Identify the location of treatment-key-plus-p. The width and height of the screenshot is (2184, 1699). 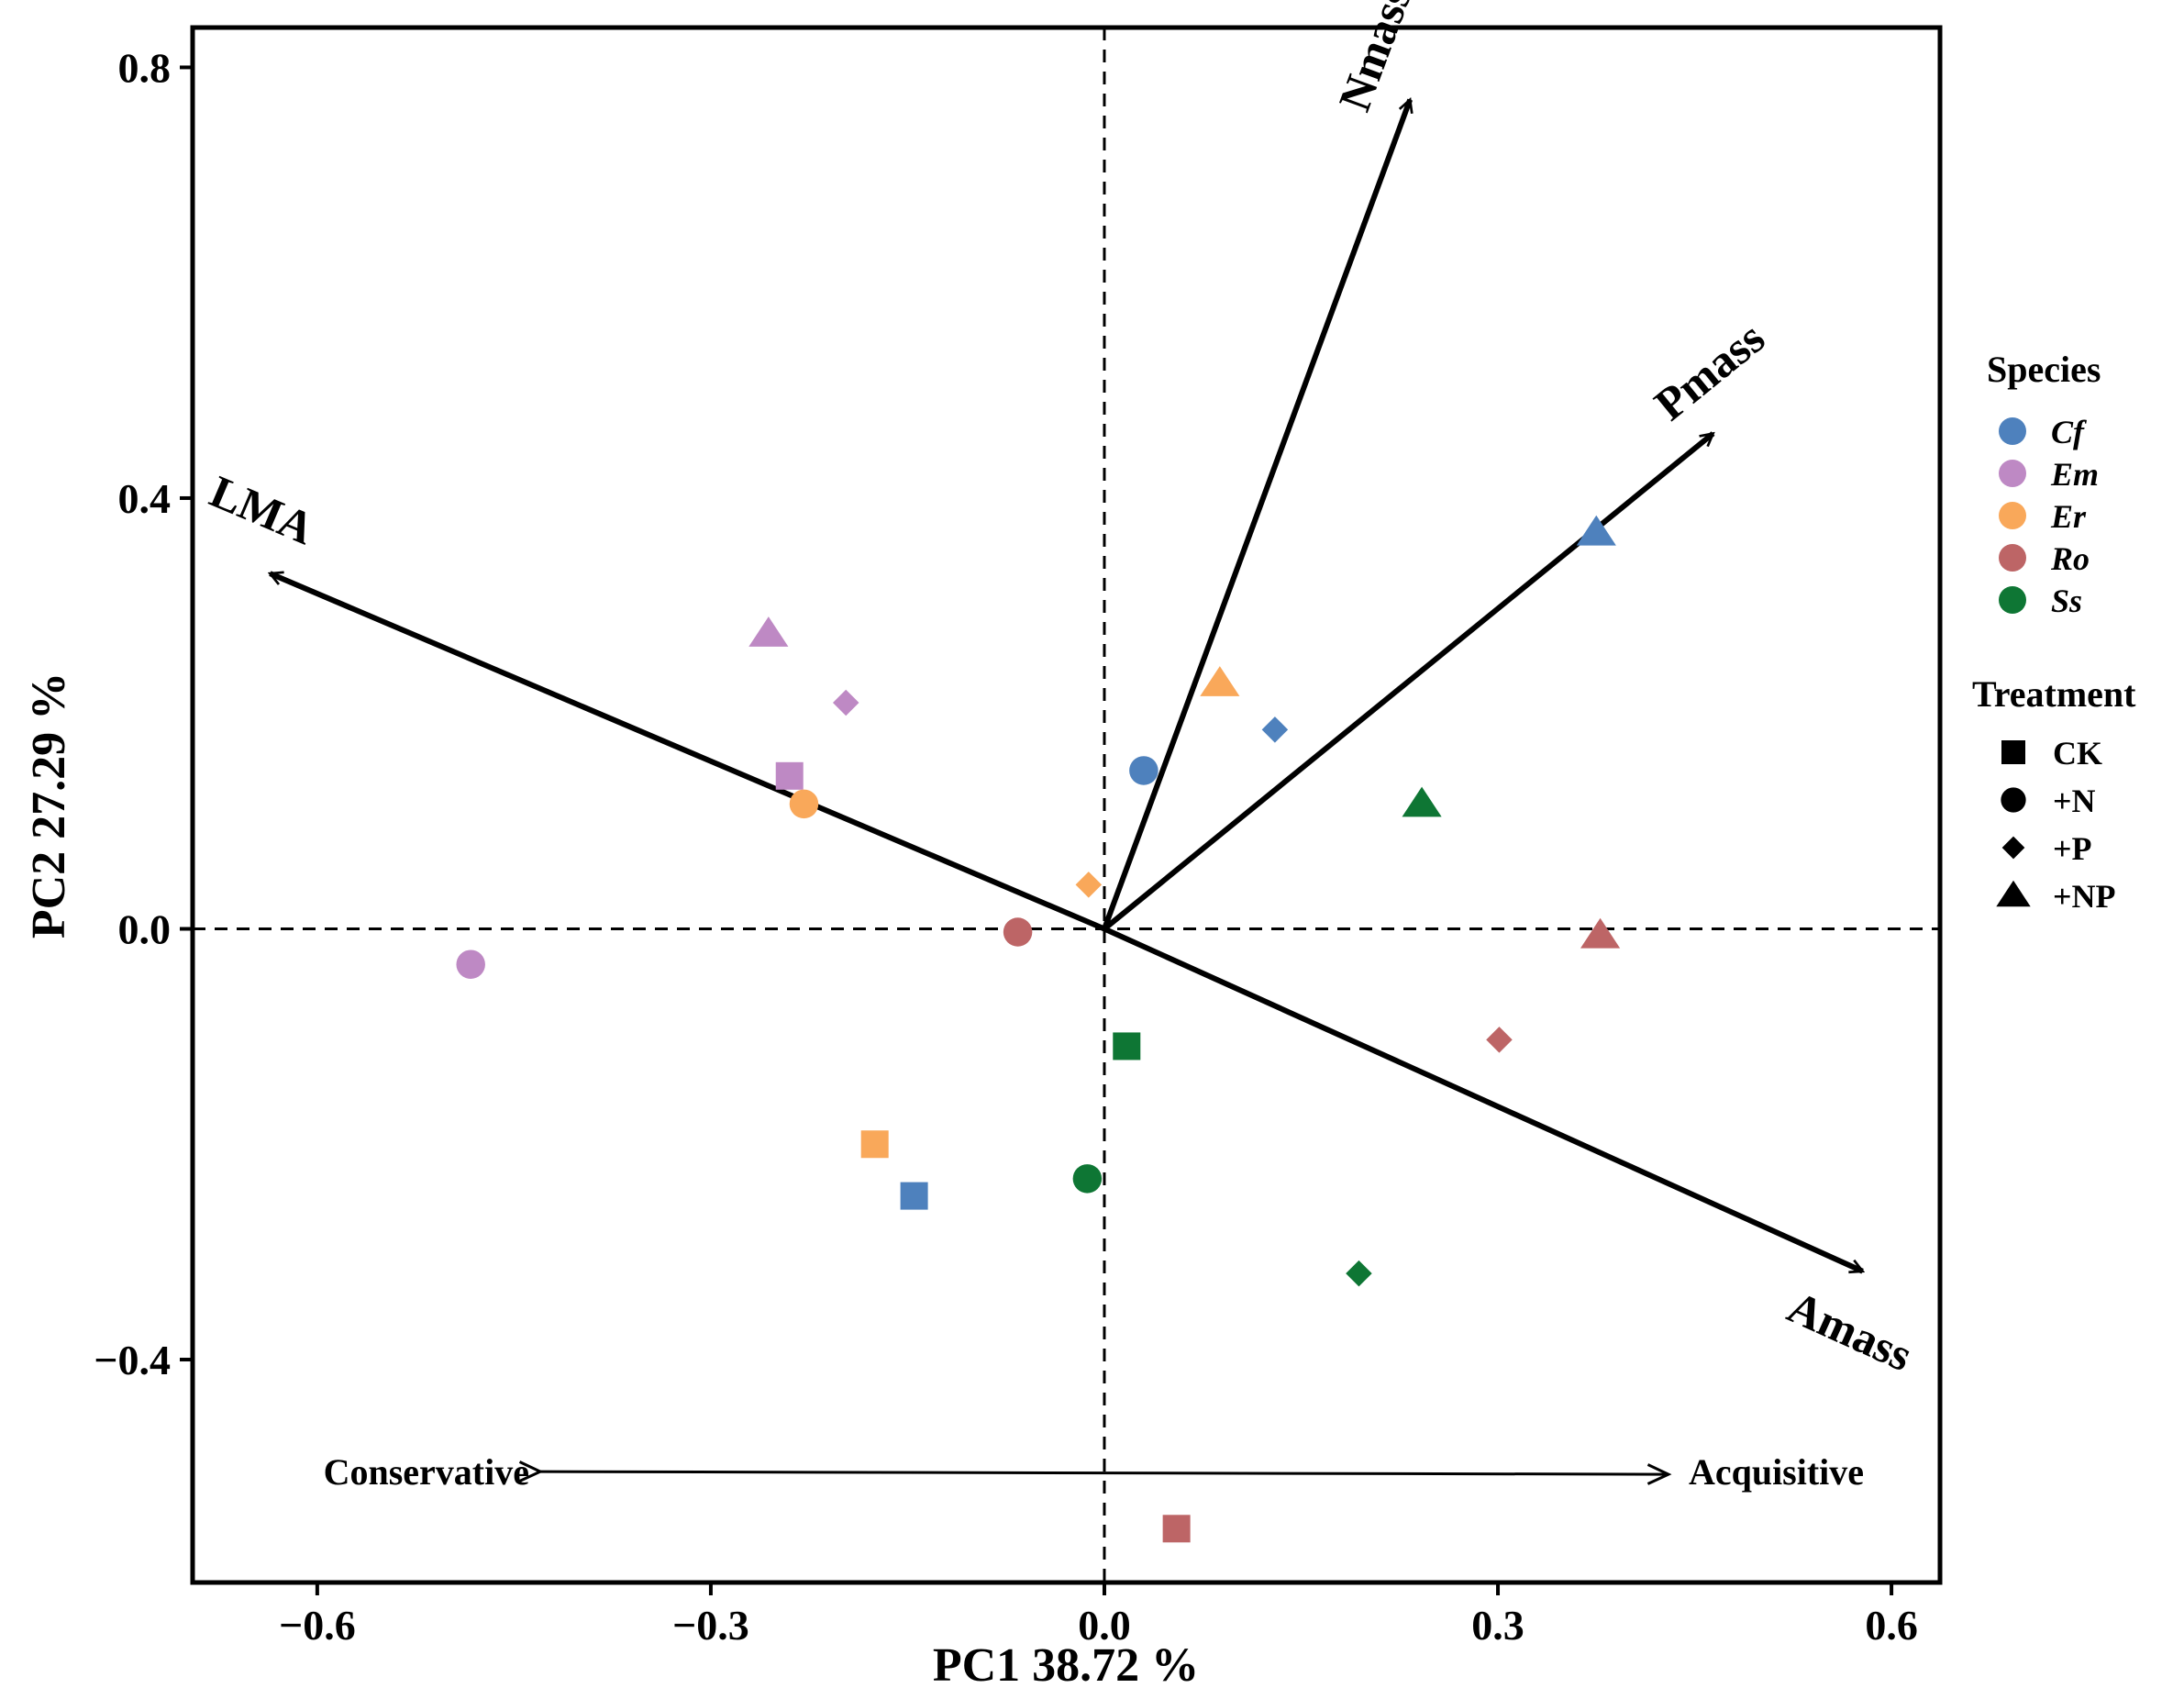
(2013, 848).